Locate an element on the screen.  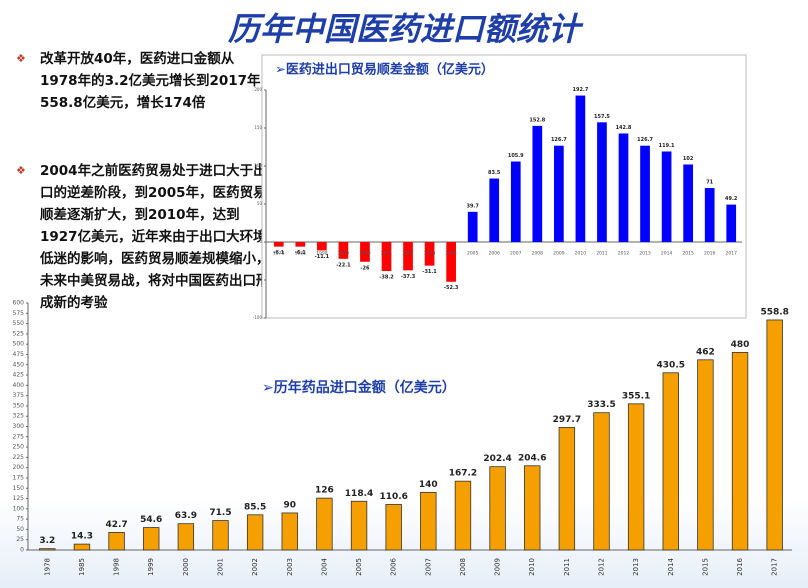
x-tick-label: 2013 is located at coordinates (645, 254).